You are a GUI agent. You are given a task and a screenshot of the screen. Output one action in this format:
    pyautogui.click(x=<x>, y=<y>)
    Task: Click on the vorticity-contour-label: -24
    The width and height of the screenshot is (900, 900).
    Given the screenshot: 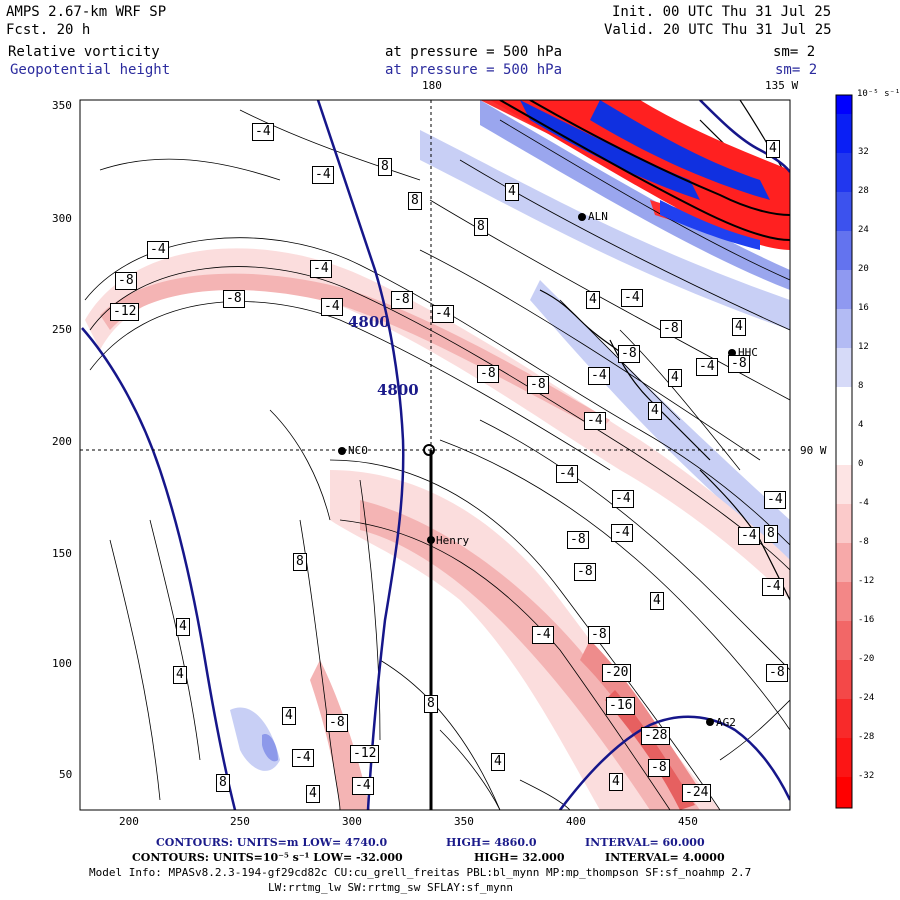 What is the action you would take?
    pyautogui.click(x=697, y=793)
    